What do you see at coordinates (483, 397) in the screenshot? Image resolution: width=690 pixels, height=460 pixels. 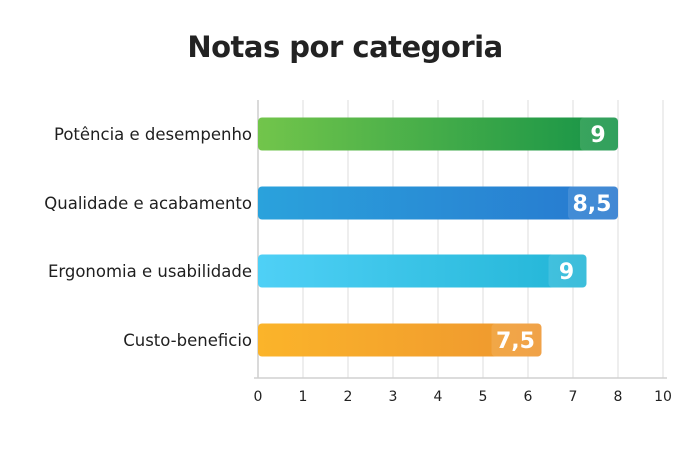 I see `x-tick-label: 5` at bounding box center [483, 397].